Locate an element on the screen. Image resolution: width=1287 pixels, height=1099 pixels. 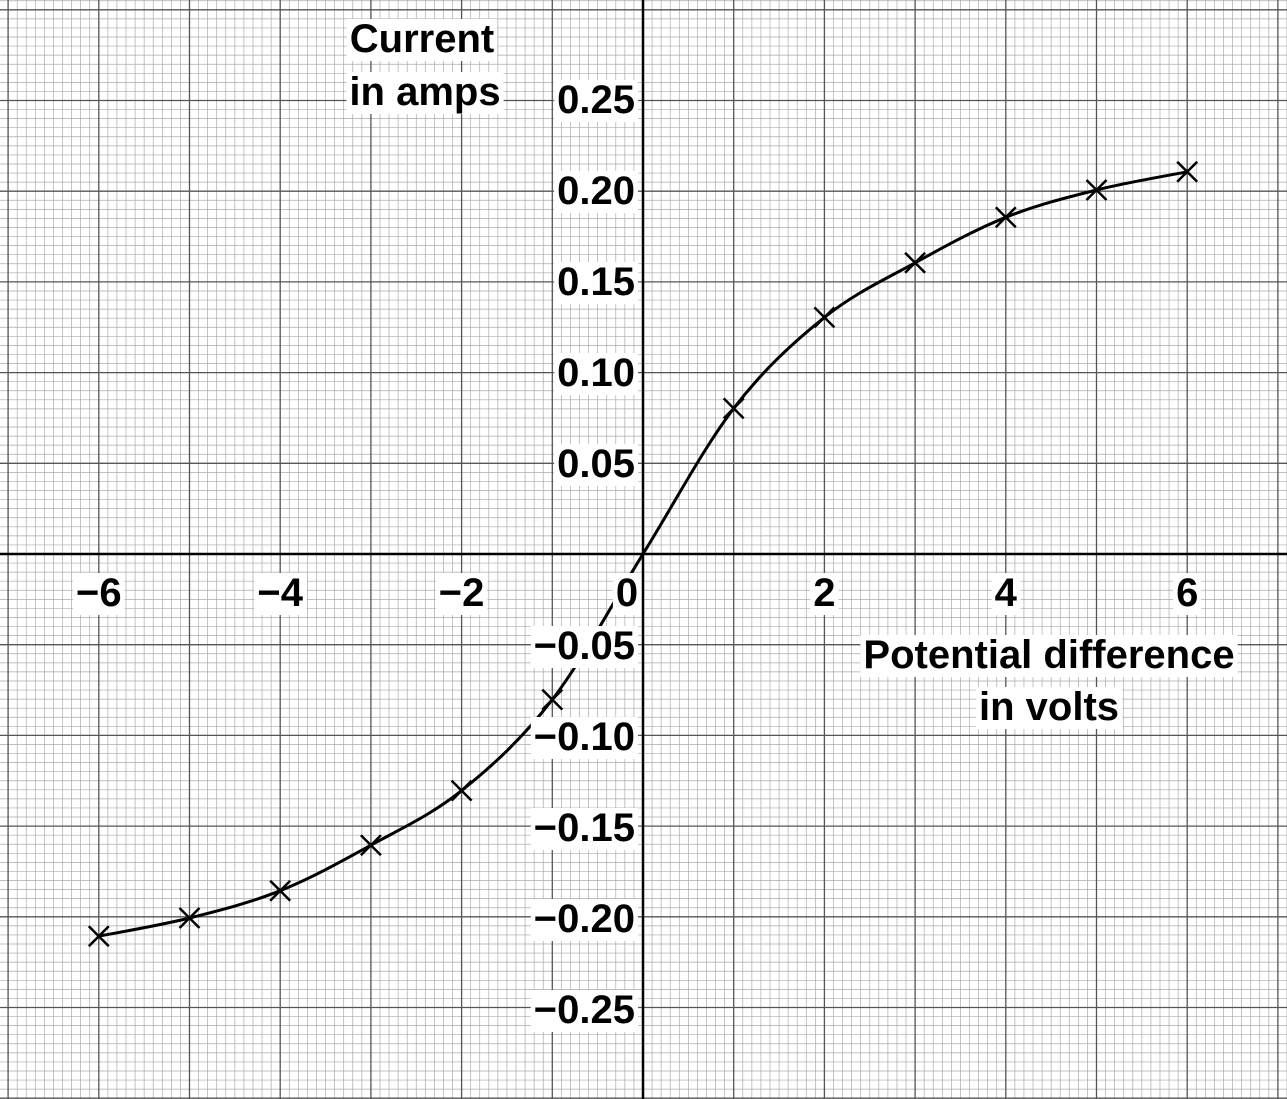
x-tick-label-group: 2 is located at coordinates (824, 593).